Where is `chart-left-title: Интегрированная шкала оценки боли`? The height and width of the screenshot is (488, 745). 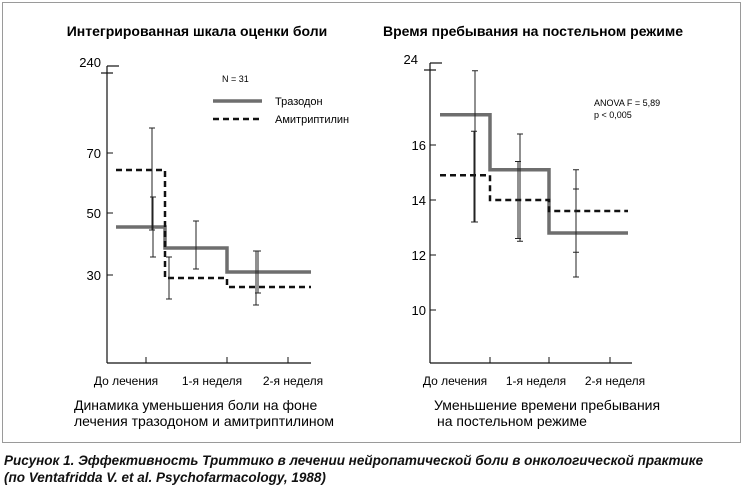 chart-left-title: Интегрированная шкала оценки боли is located at coordinates (197, 31).